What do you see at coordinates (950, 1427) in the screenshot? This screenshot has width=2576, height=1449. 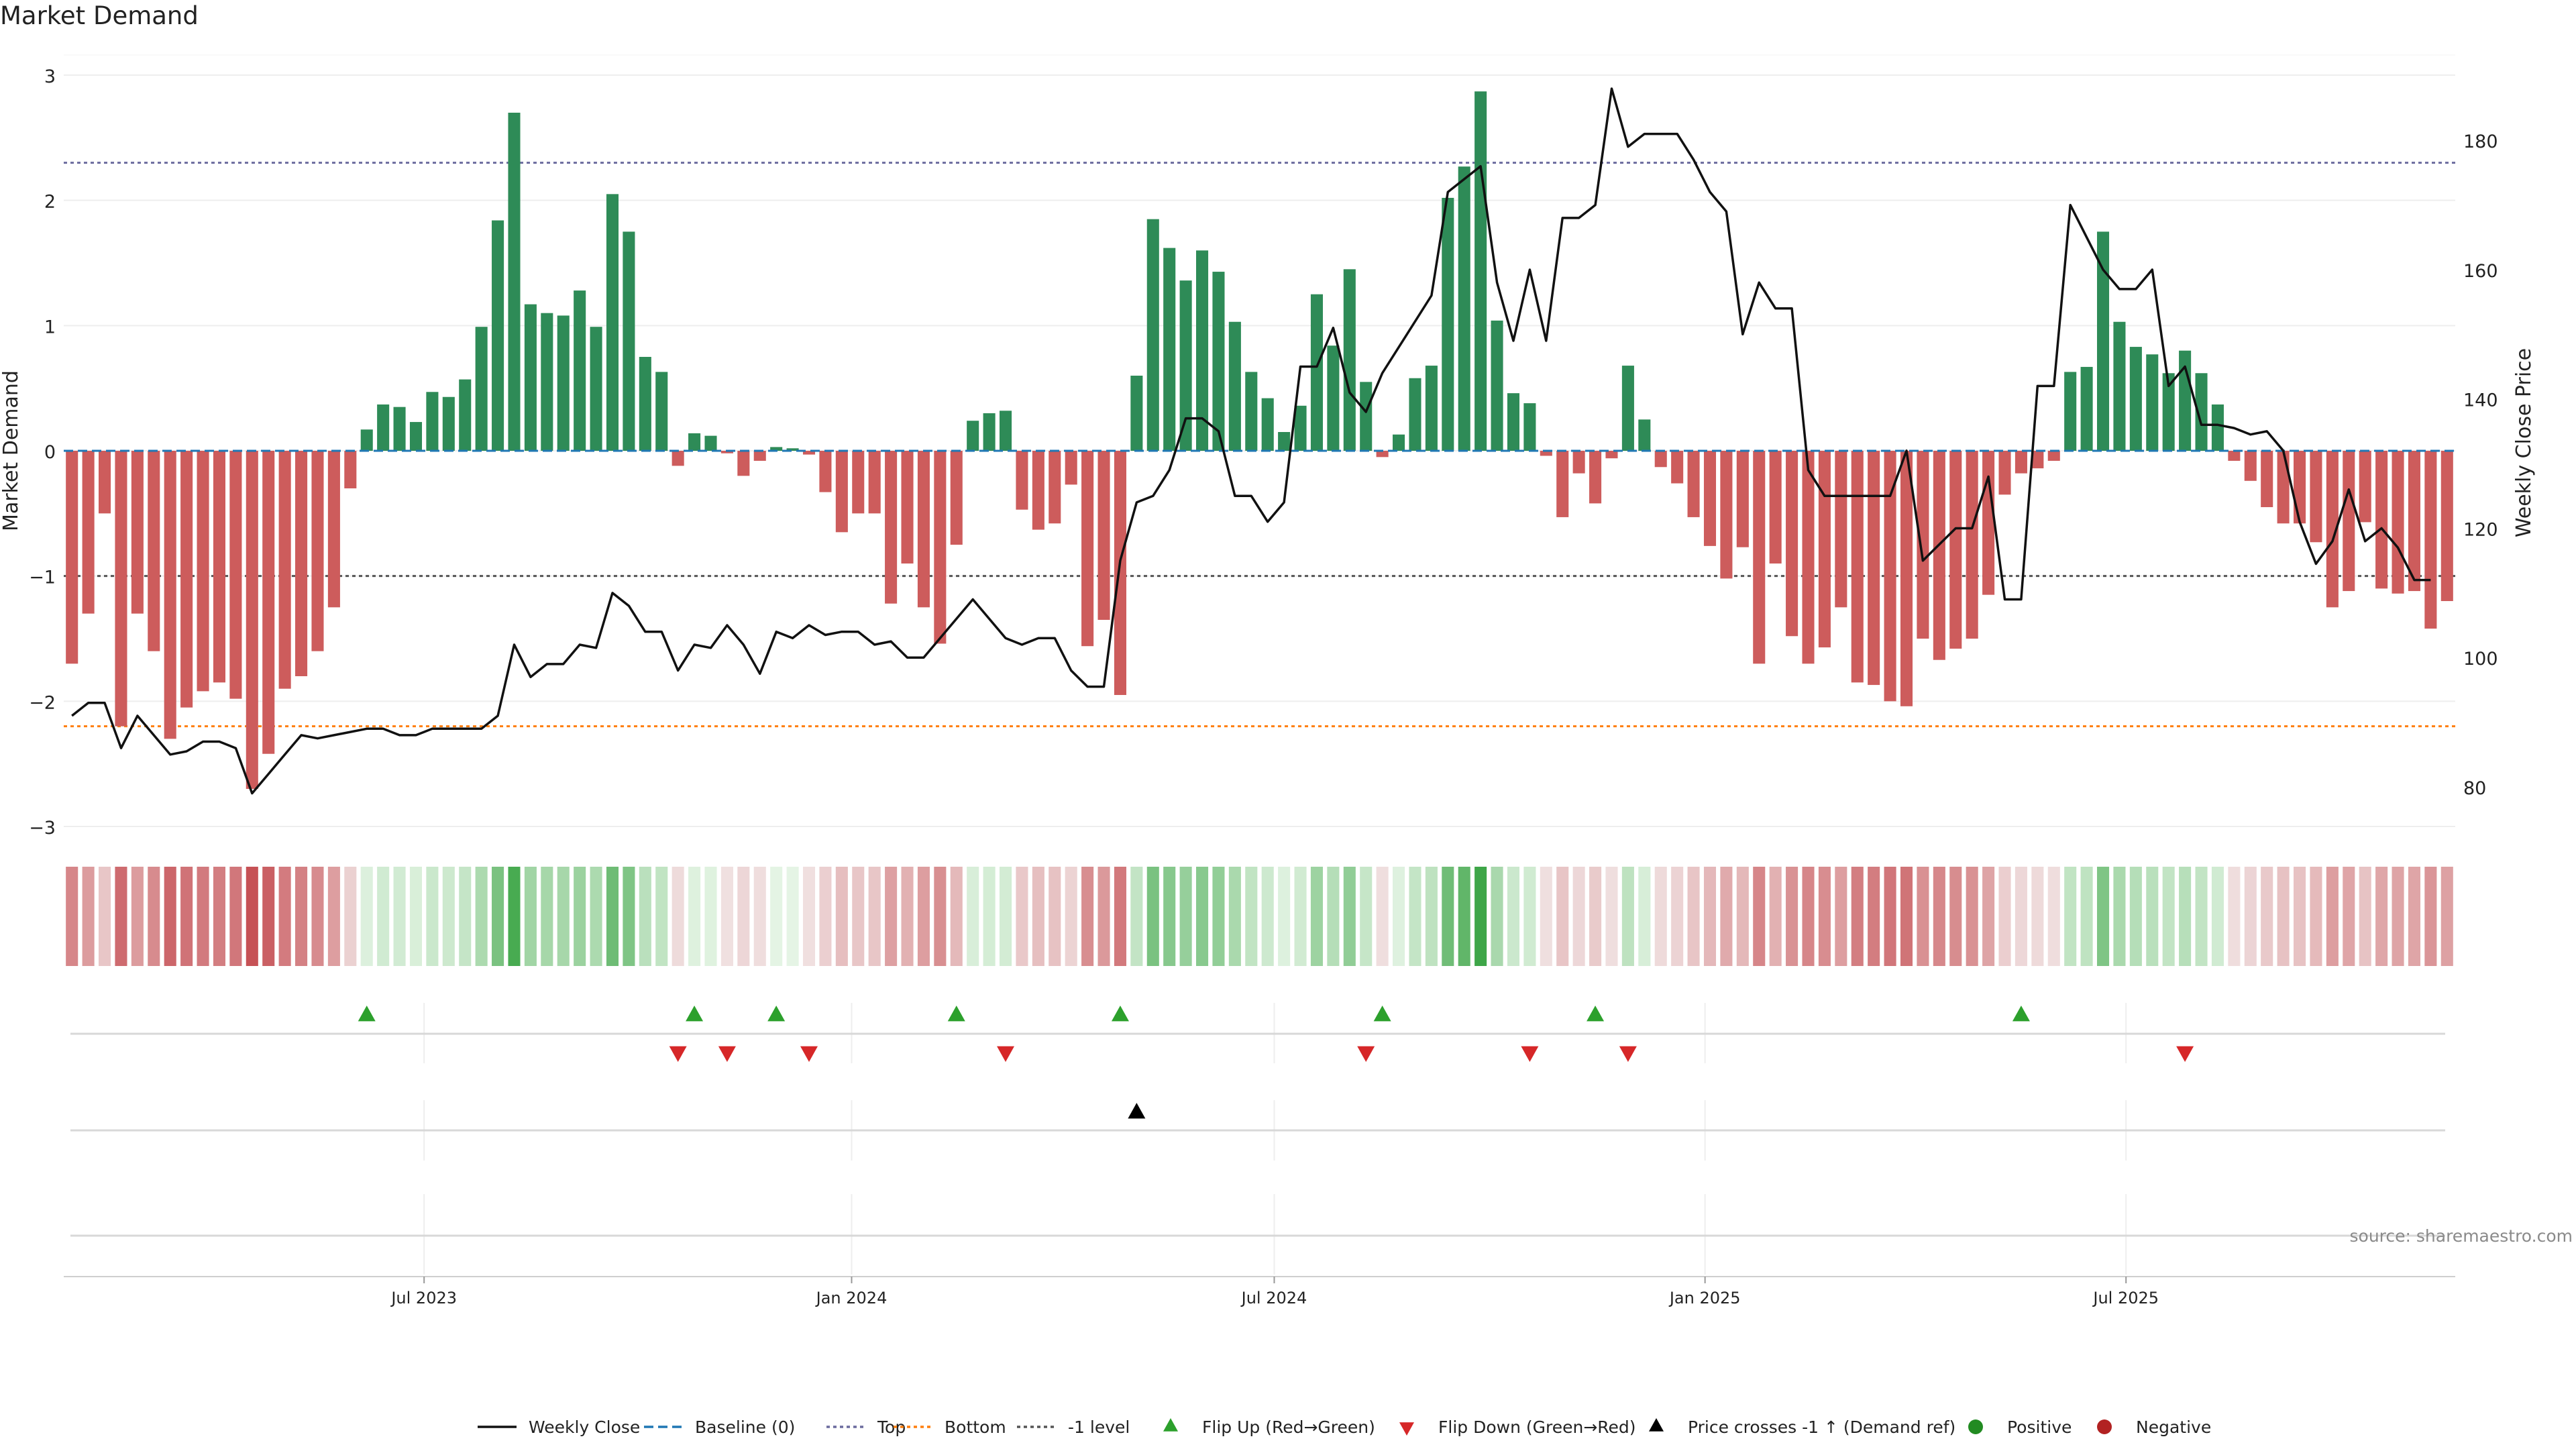 I see `legend-item: Bottom` at bounding box center [950, 1427].